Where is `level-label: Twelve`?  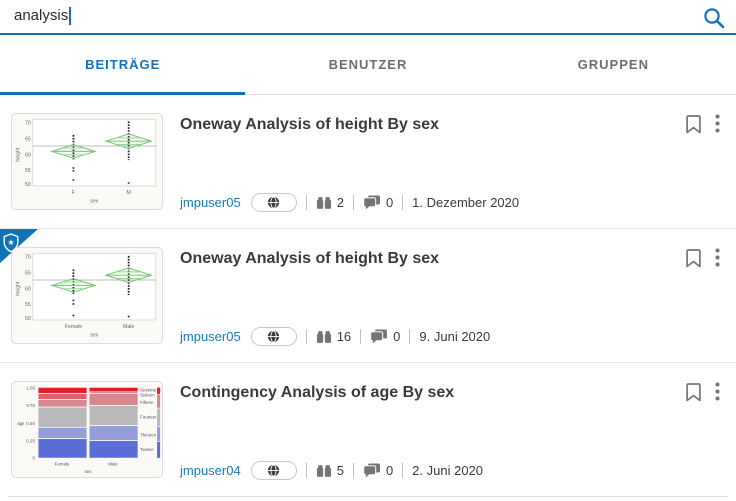 level-label: Twelve is located at coordinates (147, 449).